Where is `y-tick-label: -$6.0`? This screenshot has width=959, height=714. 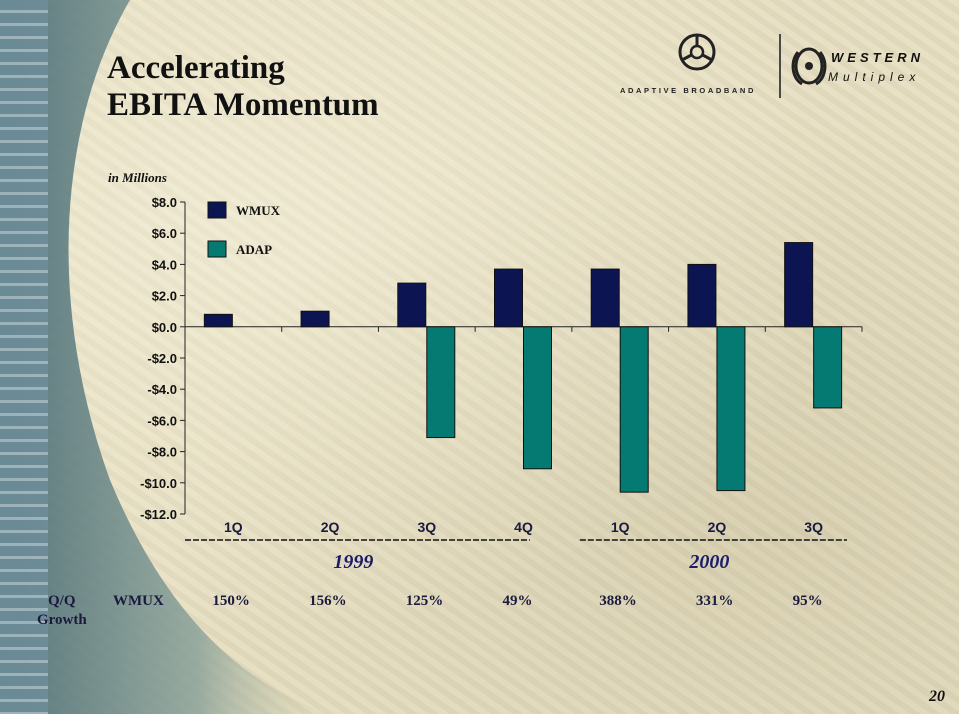
y-tick-label: -$6.0 is located at coordinates (162, 420).